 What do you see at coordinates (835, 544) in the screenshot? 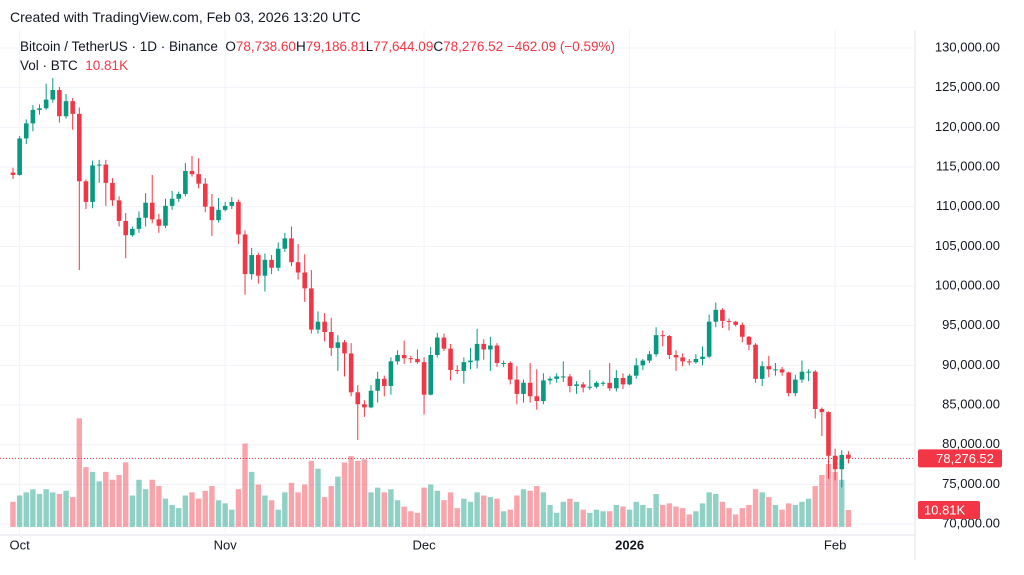
I see `x-tick-label: Feb` at bounding box center [835, 544].